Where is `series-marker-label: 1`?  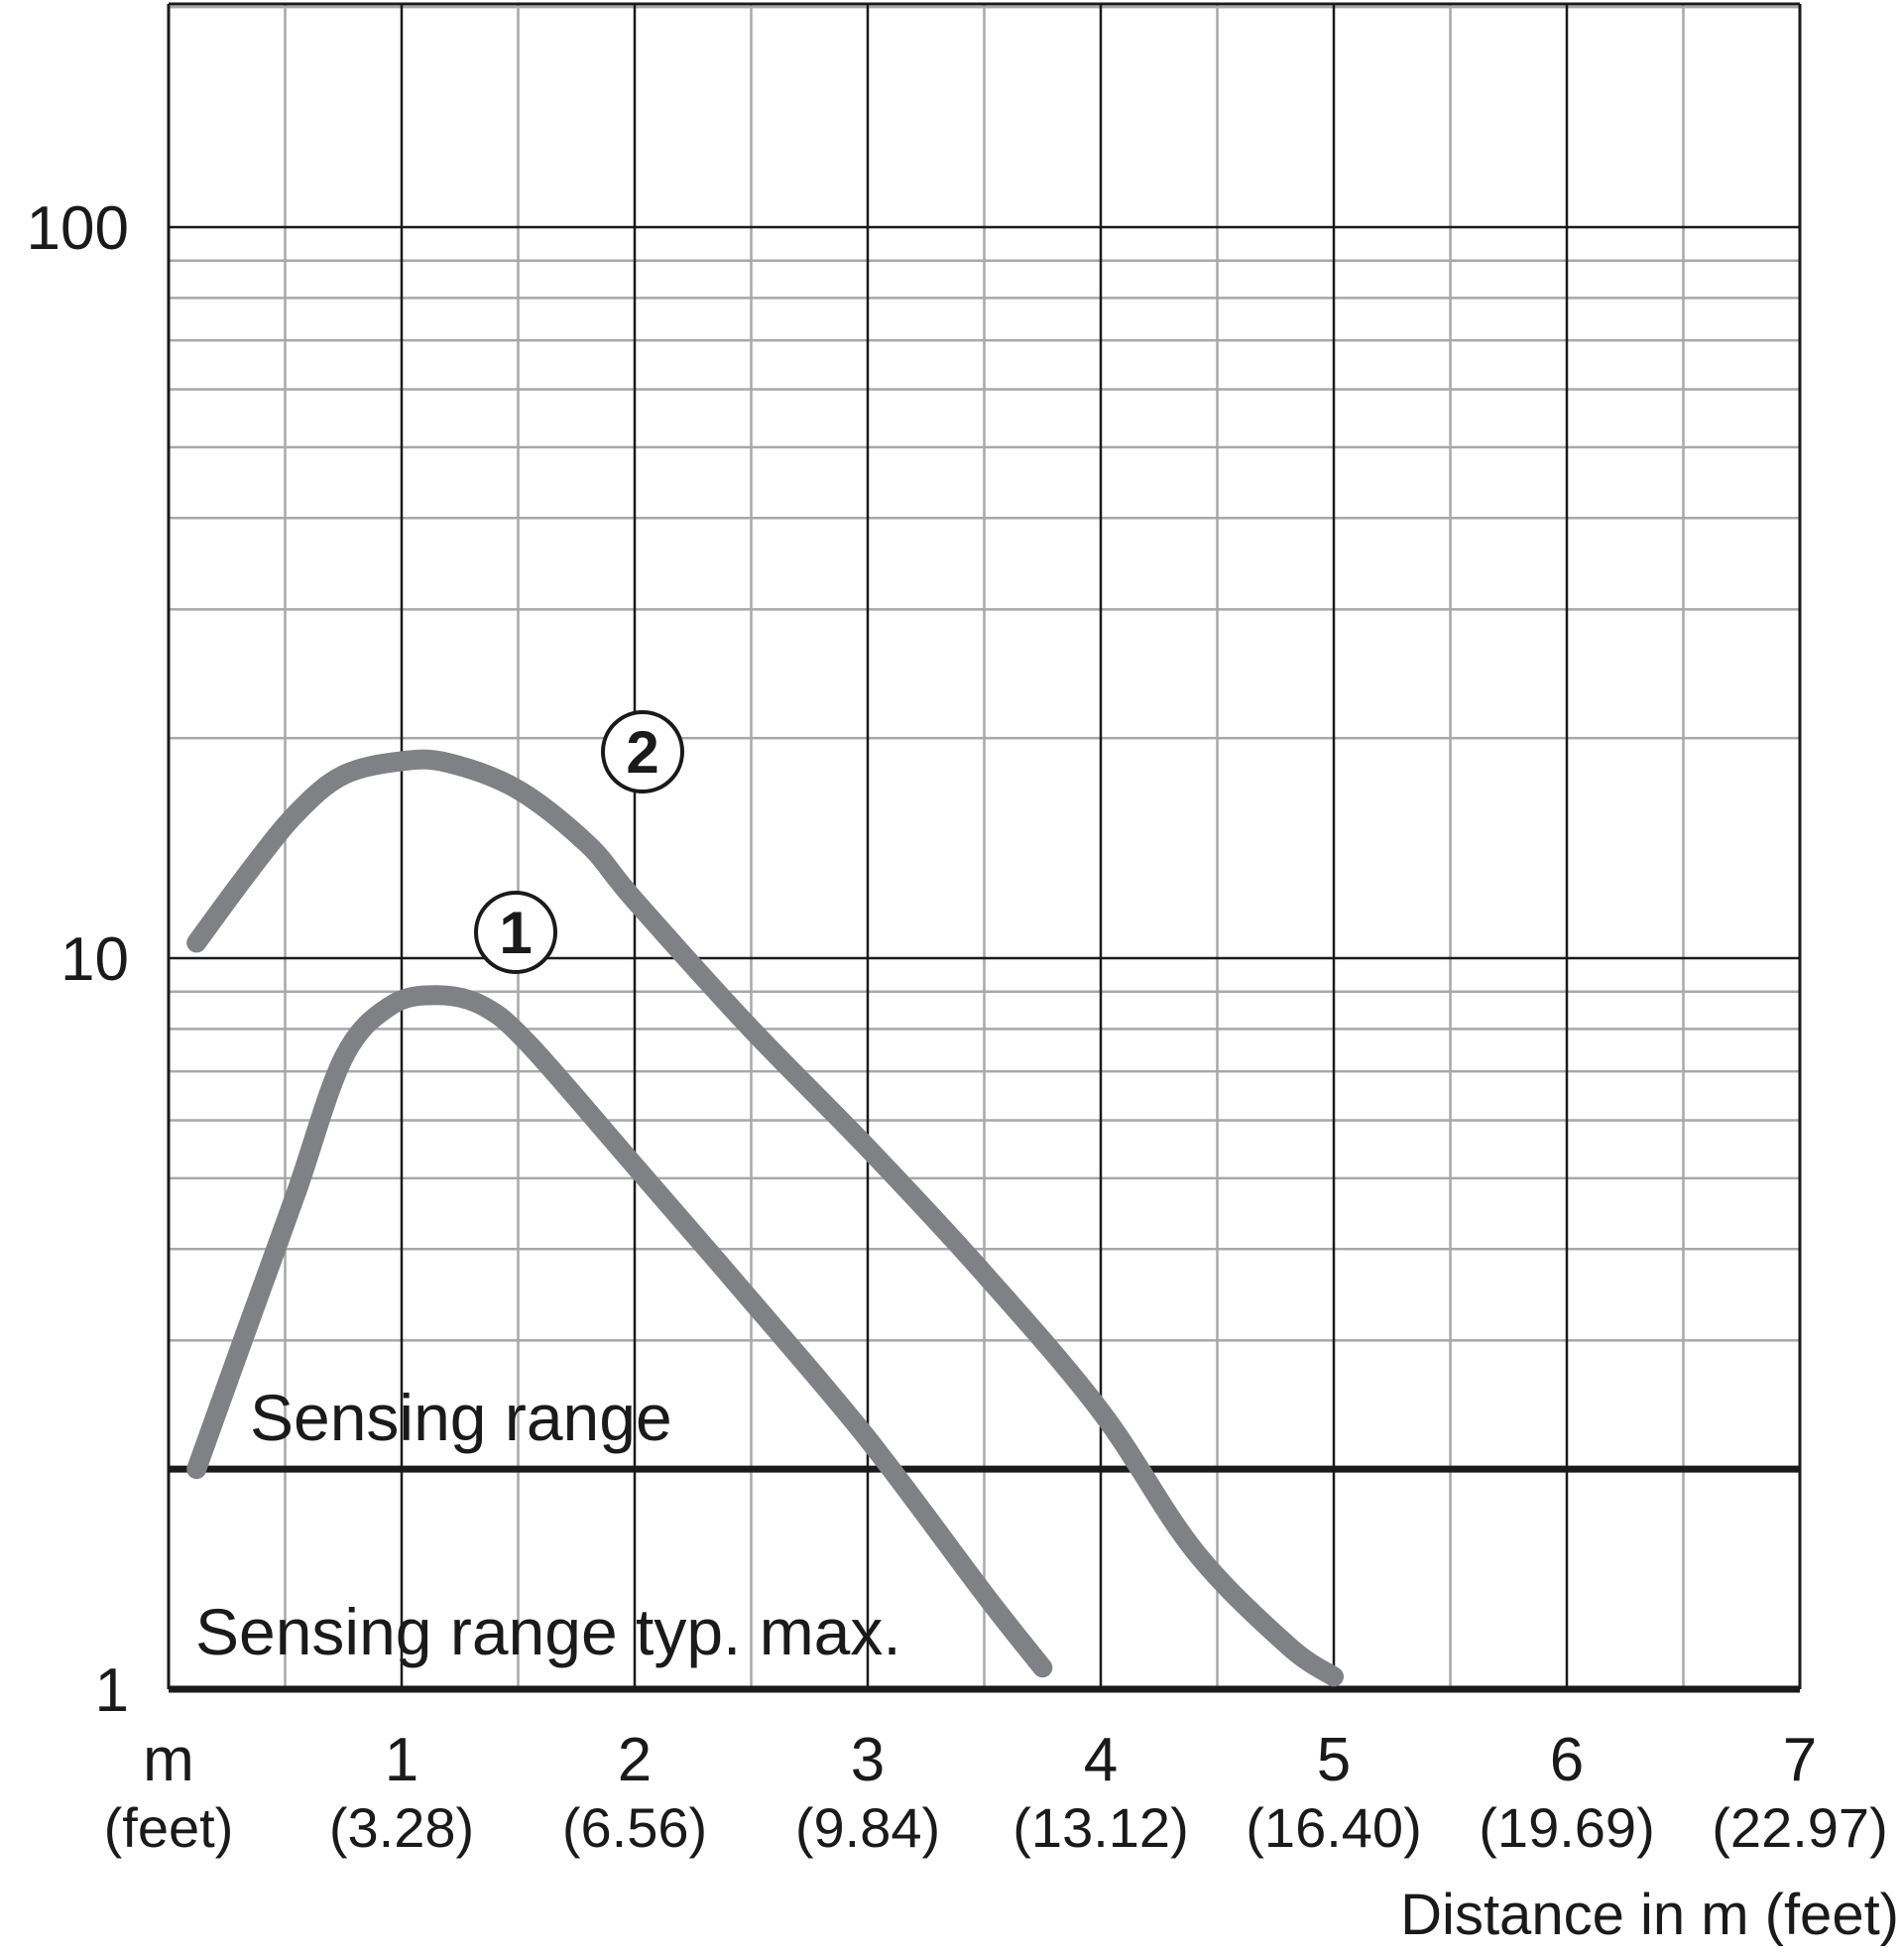
series-marker-label: 1 is located at coordinates (515, 933).